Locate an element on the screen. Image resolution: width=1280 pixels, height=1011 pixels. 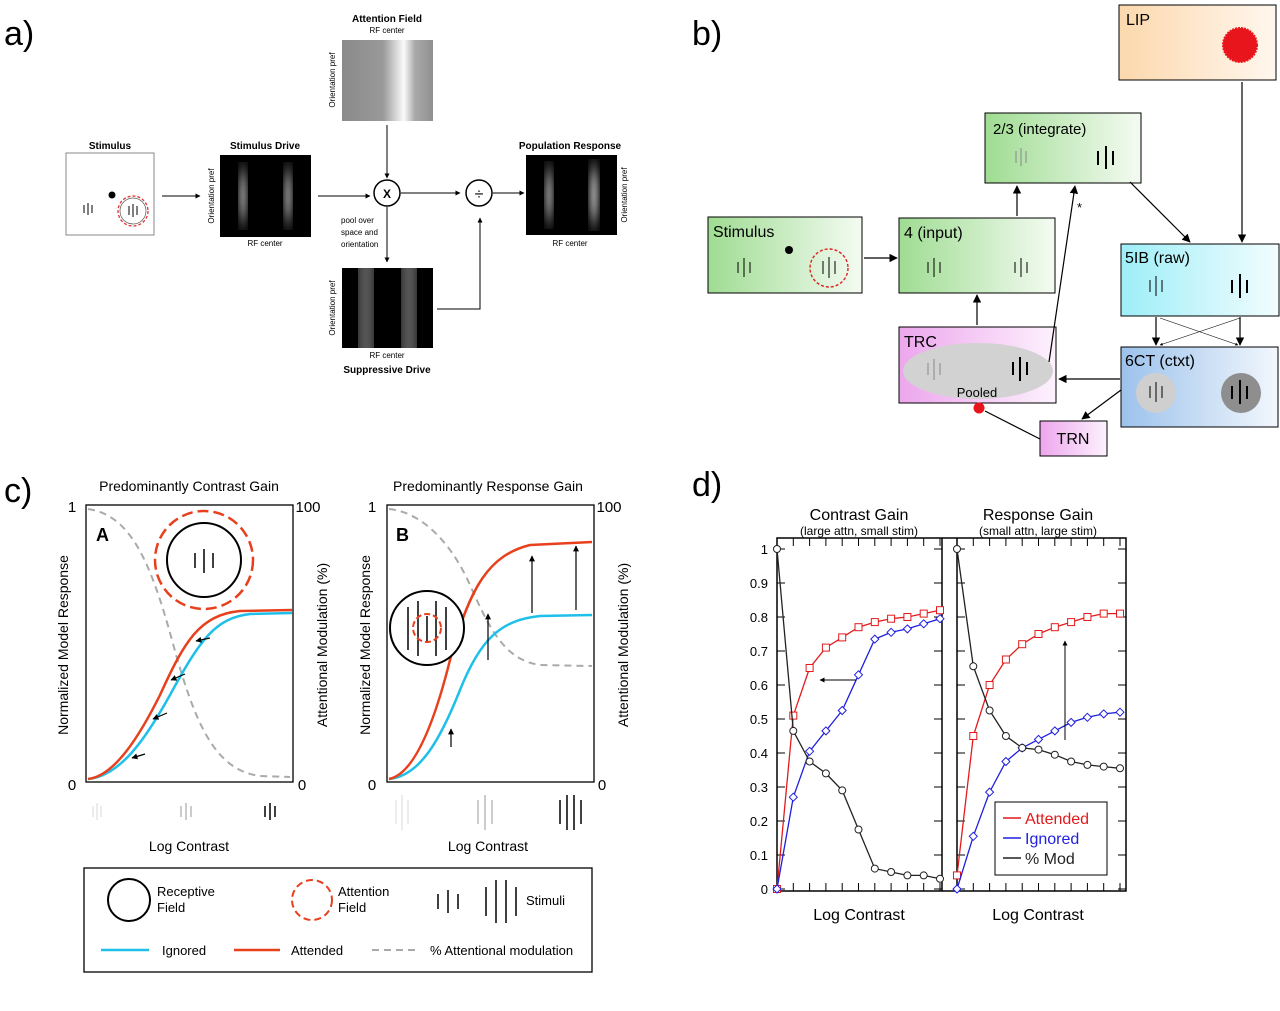
d-left-xlabel: Log Contrast is located at coordinates (859, 915).